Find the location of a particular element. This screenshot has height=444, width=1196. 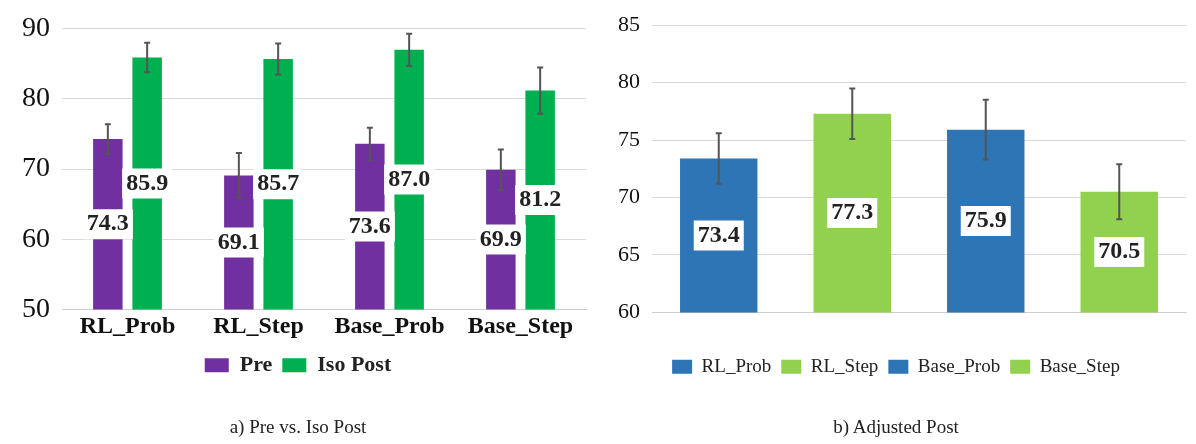

text: a) Pre vs. Iso Post is located at coordinates (298, 426).